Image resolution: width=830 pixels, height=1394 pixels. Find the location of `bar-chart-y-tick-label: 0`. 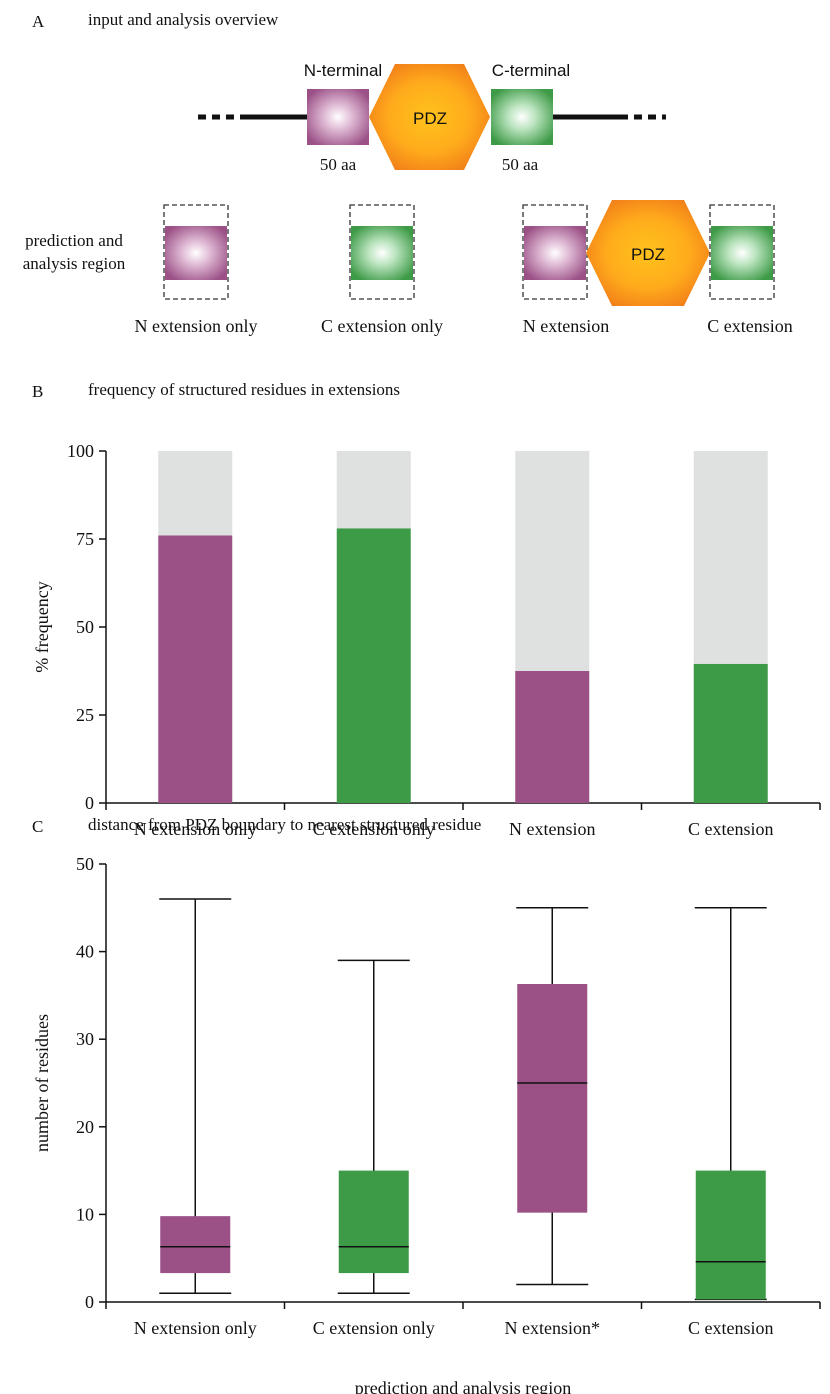

bar-chart-y-tick-label: 0 is located at coordinates (89, 803).